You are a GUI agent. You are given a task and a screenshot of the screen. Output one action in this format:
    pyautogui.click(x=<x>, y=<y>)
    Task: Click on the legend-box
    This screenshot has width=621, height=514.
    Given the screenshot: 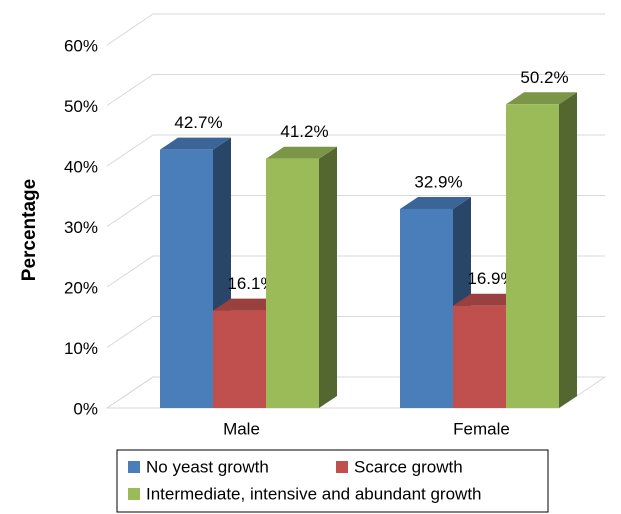 What is the action you would take?
    pyautogui.click(x=332, y=481)
    